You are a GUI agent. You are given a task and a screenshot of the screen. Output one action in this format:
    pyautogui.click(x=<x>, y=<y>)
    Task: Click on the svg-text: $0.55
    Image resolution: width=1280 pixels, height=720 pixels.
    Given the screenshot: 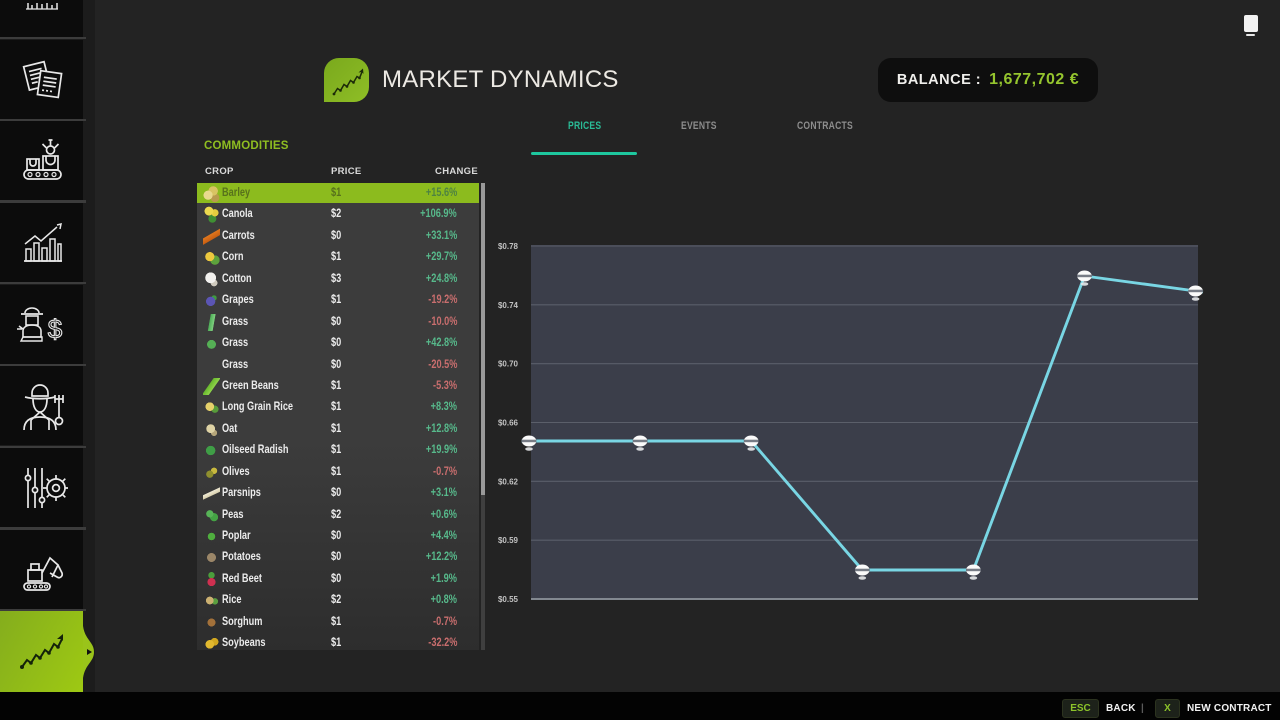 What is the action you would take?
    pyautogui.click(x=508, y=599)
    